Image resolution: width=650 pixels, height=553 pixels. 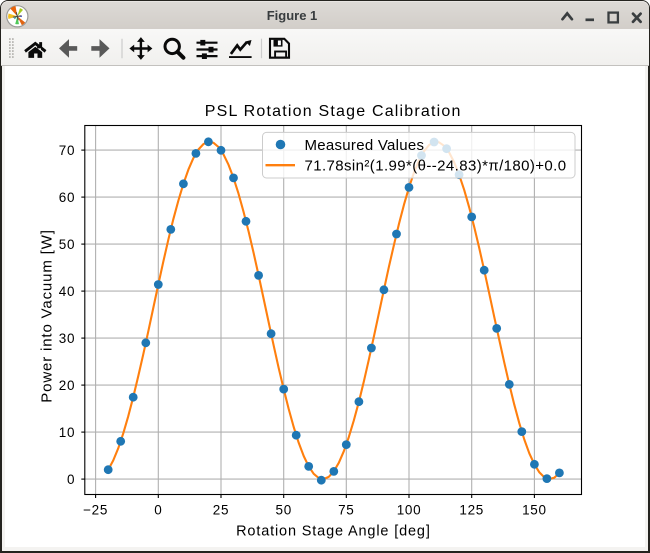 I want to click on svg-text: −25, so click(x=95, y=509).